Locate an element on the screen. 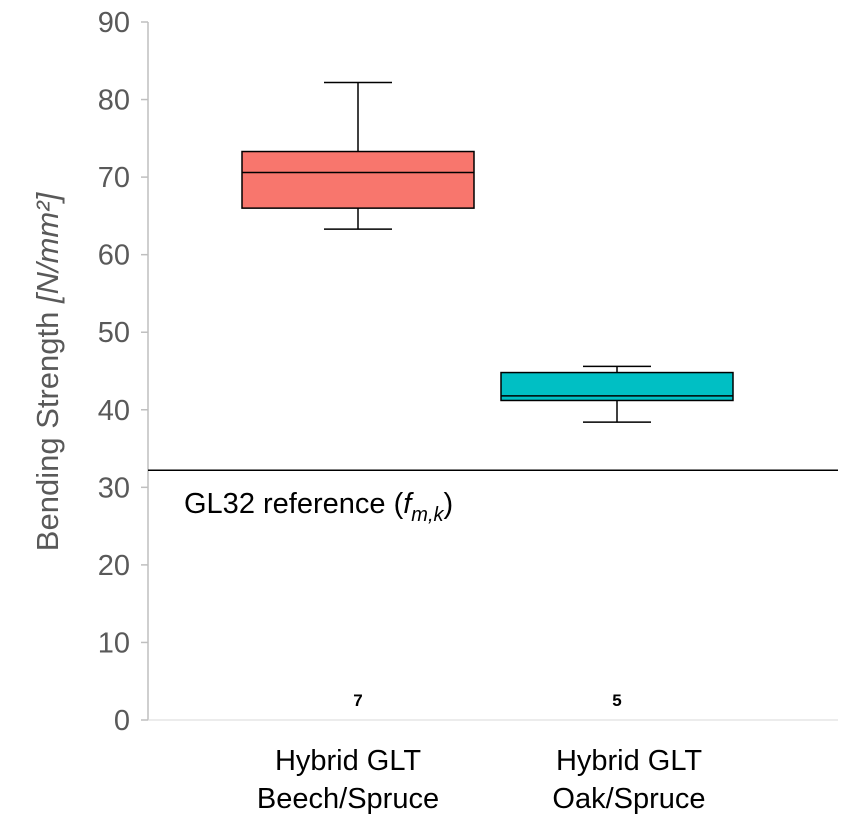  y-tick-label: 20 is located at coordinates (114, 566).